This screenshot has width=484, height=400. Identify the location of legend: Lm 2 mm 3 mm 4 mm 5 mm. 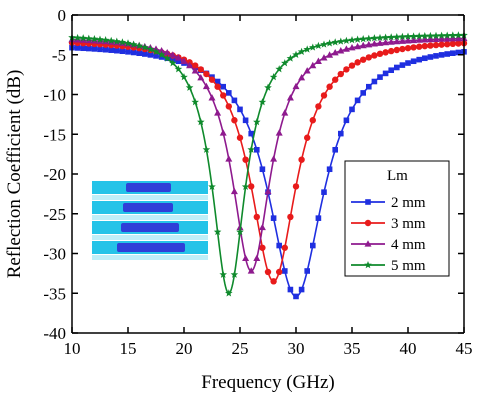
(397, 218).